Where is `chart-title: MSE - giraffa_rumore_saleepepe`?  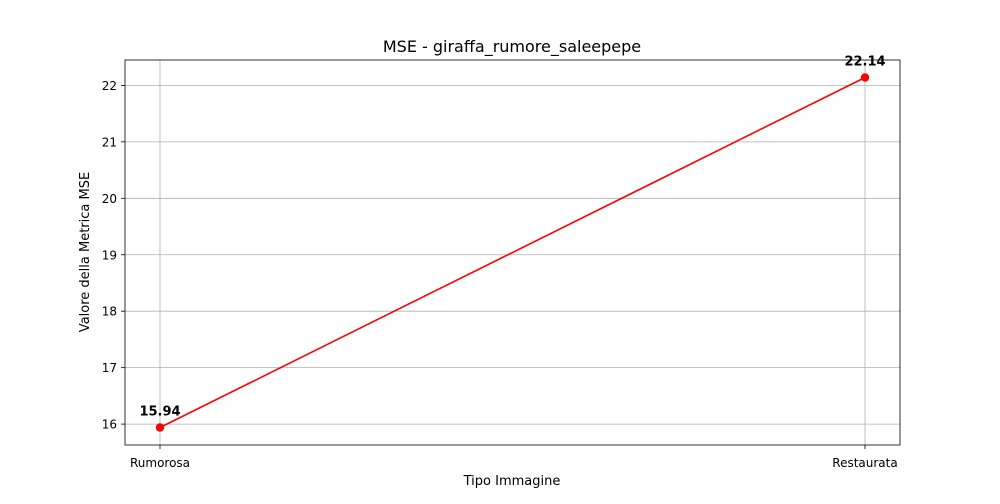
chart-title: MSE - giraffa_rumore_saleepepe is located at coordinates (512, 47).